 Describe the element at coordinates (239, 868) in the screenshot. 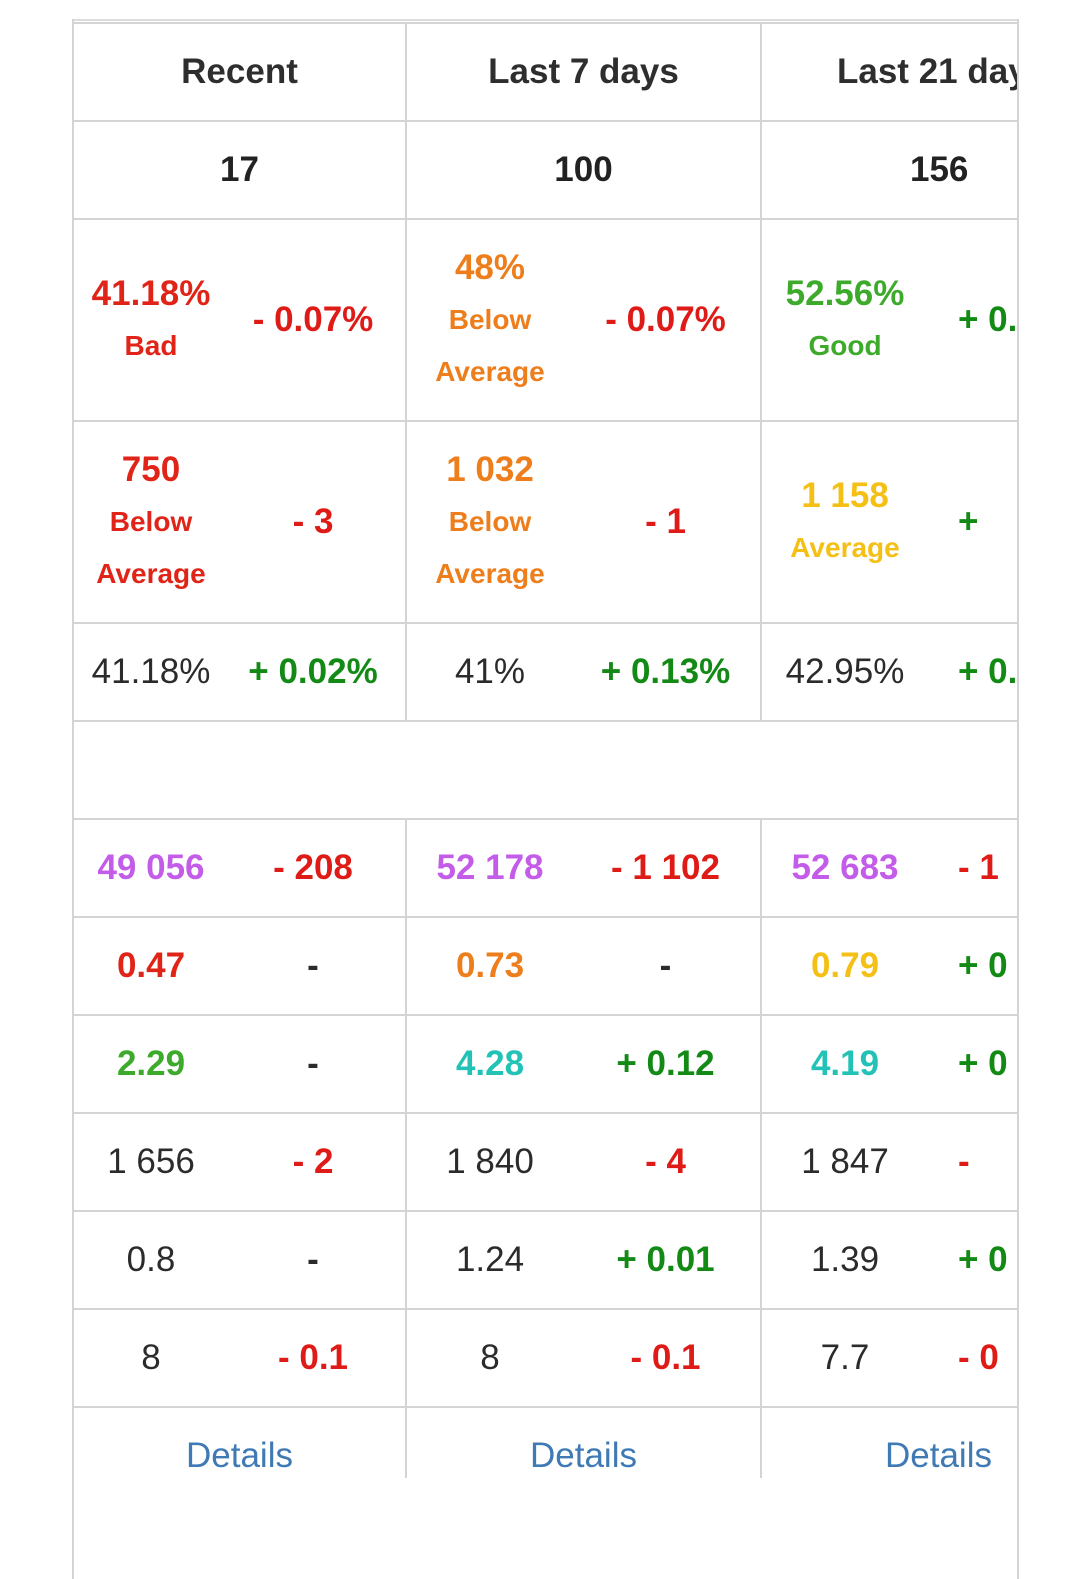

I see `stat-cell: 49 056- 208` at that location.